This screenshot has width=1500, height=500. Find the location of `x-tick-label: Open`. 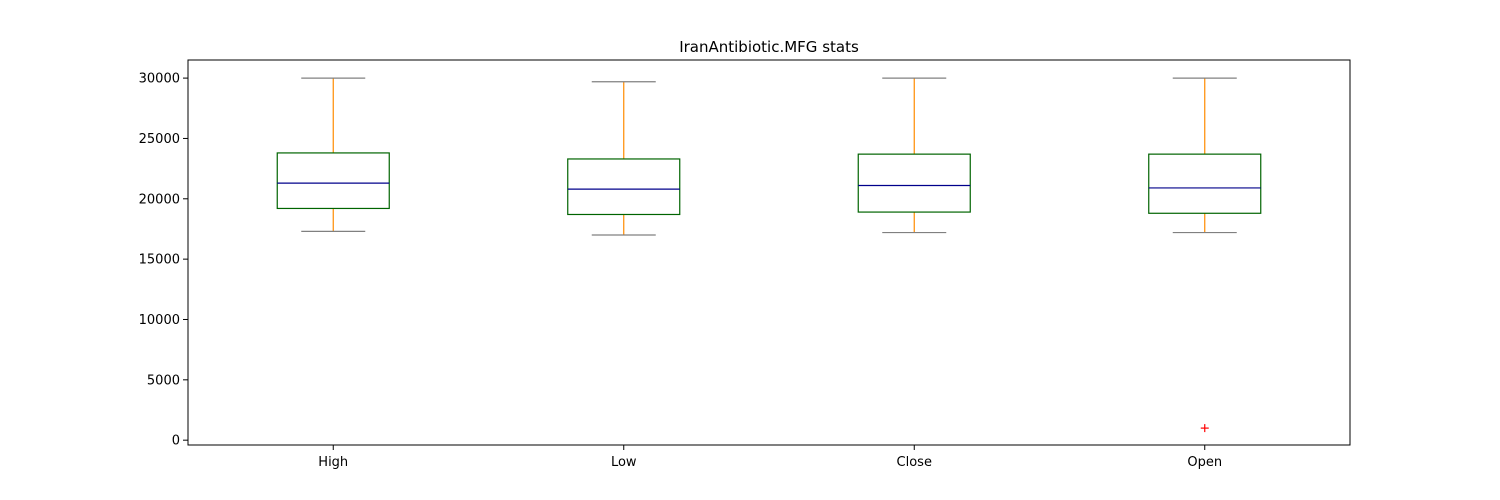

x-tick-label: Open is located at coordinates (1204, 462).